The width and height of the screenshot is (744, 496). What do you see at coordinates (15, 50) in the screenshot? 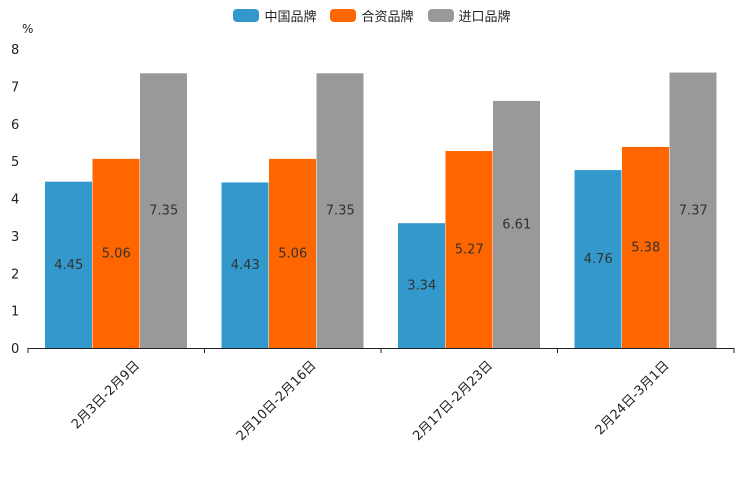
I see `y-tick-label: 8` at bounding box center [15, 50].